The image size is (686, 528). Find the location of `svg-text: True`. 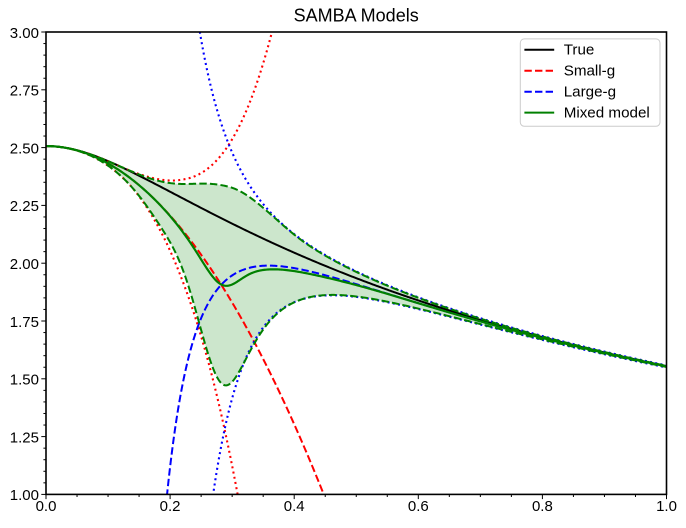

svg-text: True is located at coordinates (579, 50).